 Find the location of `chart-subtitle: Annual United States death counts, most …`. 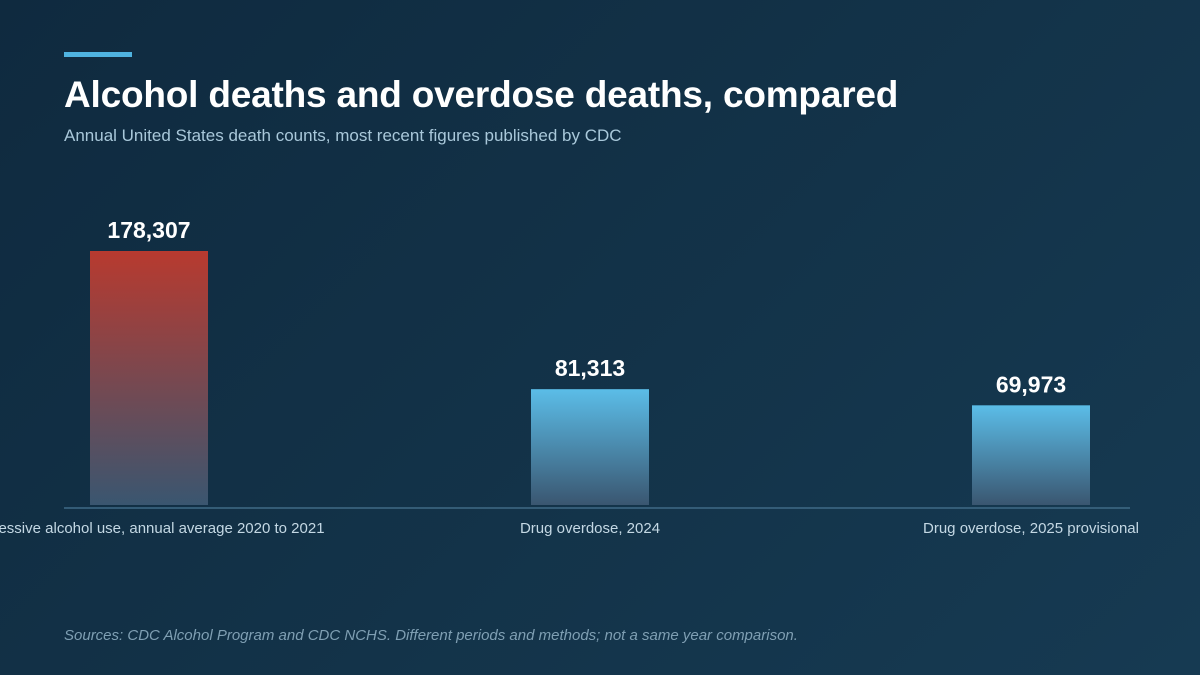

chart-subtitle: Annual United States death counts, most … is located at coordinates (343, 135).